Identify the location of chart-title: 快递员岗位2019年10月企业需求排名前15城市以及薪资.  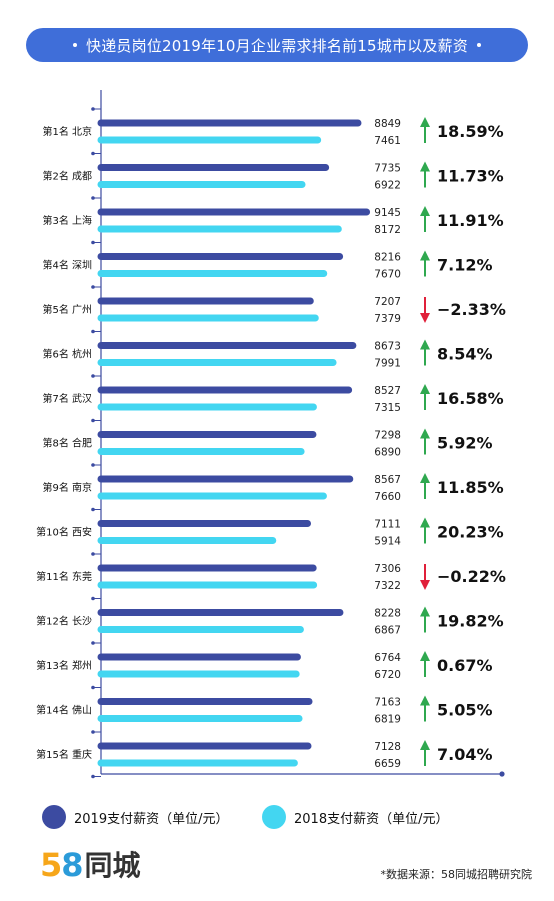
(277, 45).